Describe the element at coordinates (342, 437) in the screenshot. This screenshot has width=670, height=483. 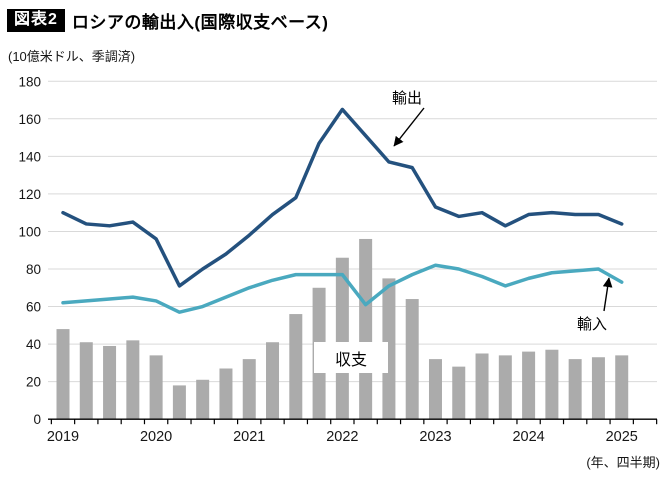
I see `x-year-label: 2022` at that location.